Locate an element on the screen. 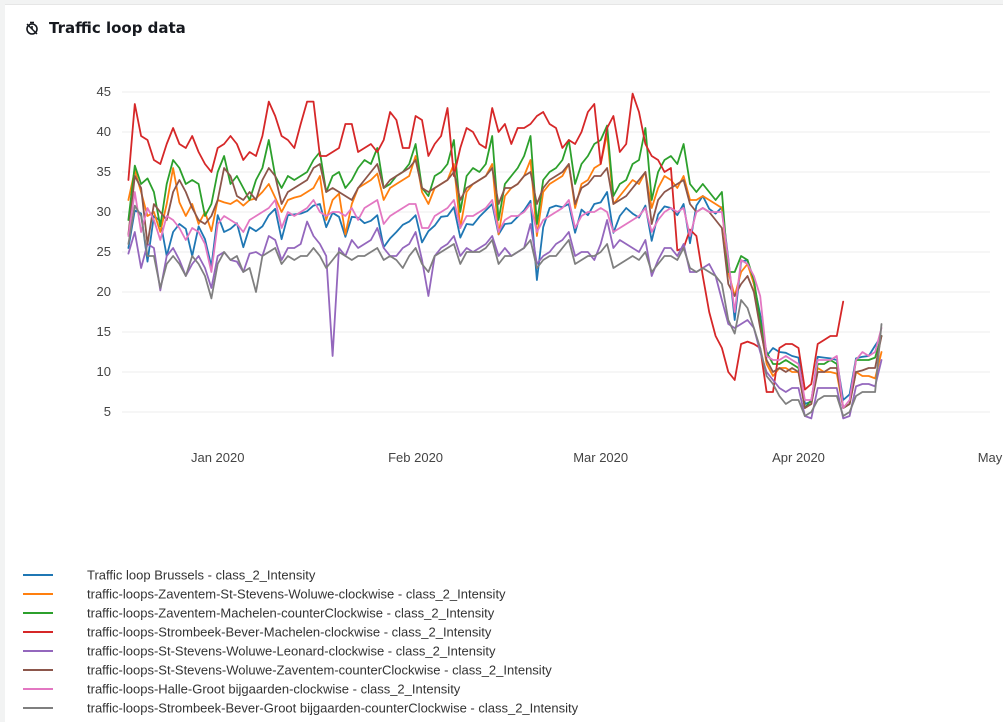  y-tick-label: 5 is located at coordinates (107, 411).